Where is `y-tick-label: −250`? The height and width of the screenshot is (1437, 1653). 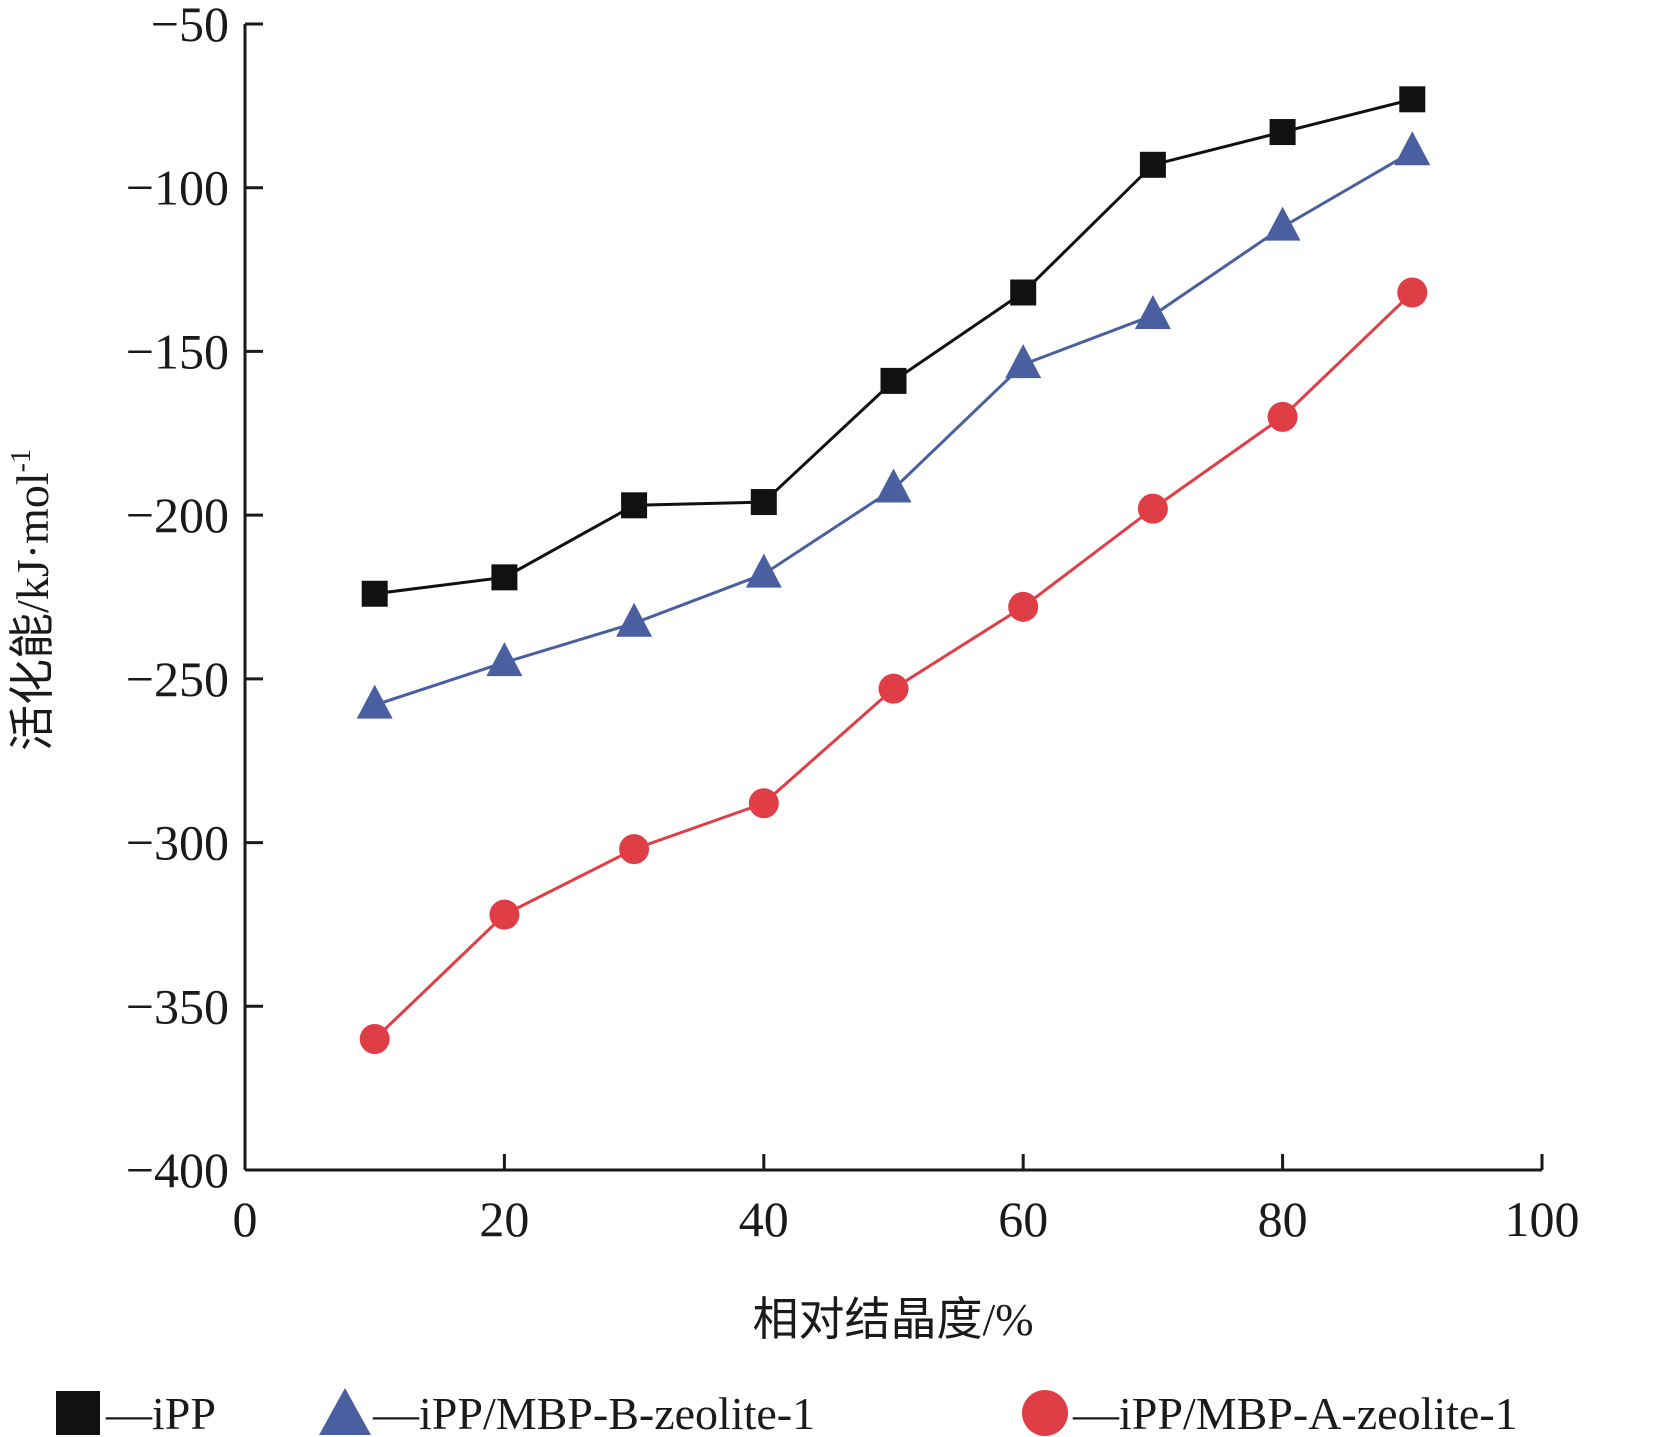 y-tick-label: −250 is located at coordinates (177, 679).